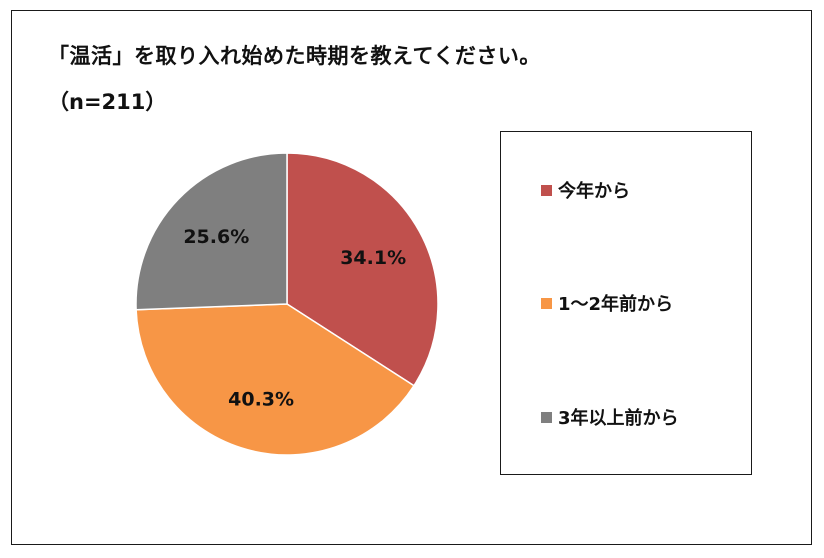 The width and height of the screenshot is (824, 558). I want to click on pie-slice-3-plus-years-ago, so click(211, 231).